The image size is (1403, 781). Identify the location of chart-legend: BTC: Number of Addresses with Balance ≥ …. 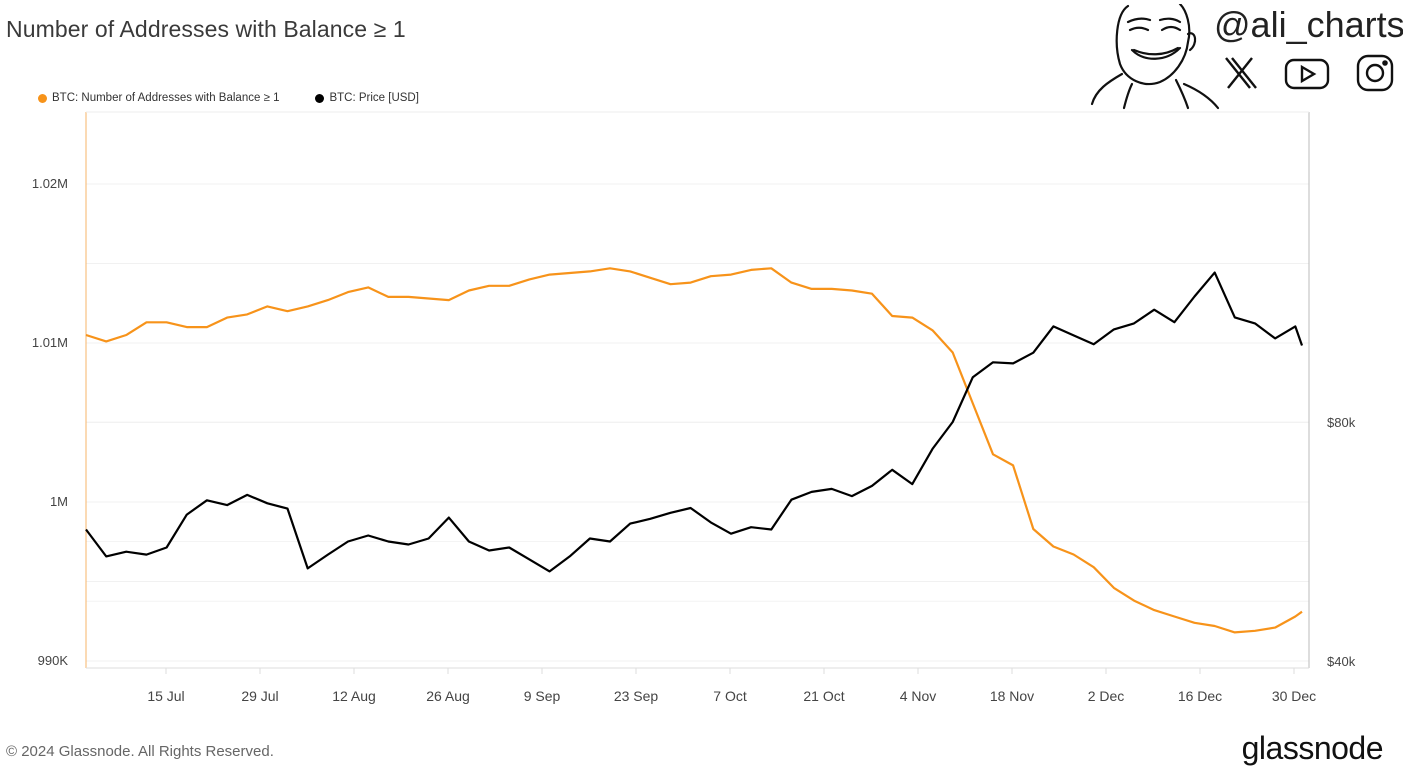
(228, 98).